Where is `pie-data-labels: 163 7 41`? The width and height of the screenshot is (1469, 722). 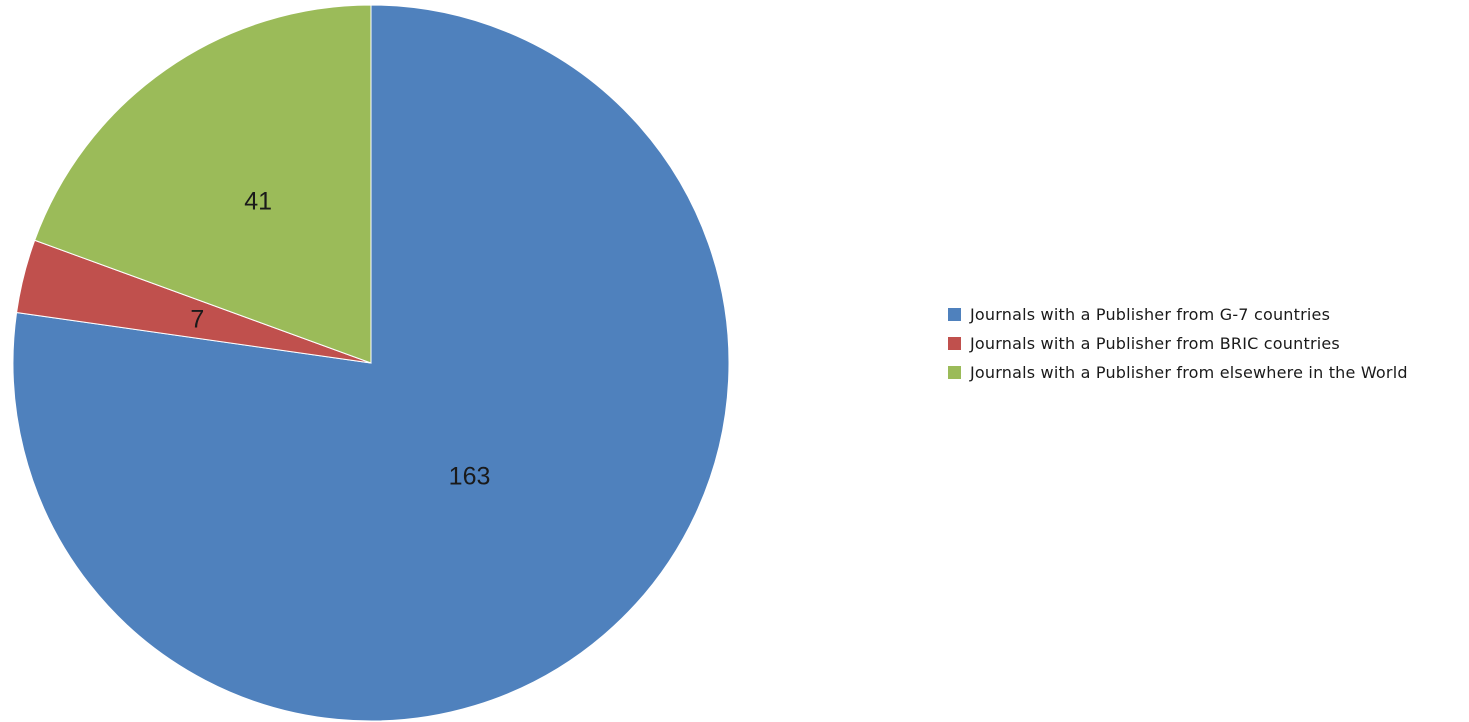 pie-data-labels: 163 7 41 is located at coordinates (340, 339).